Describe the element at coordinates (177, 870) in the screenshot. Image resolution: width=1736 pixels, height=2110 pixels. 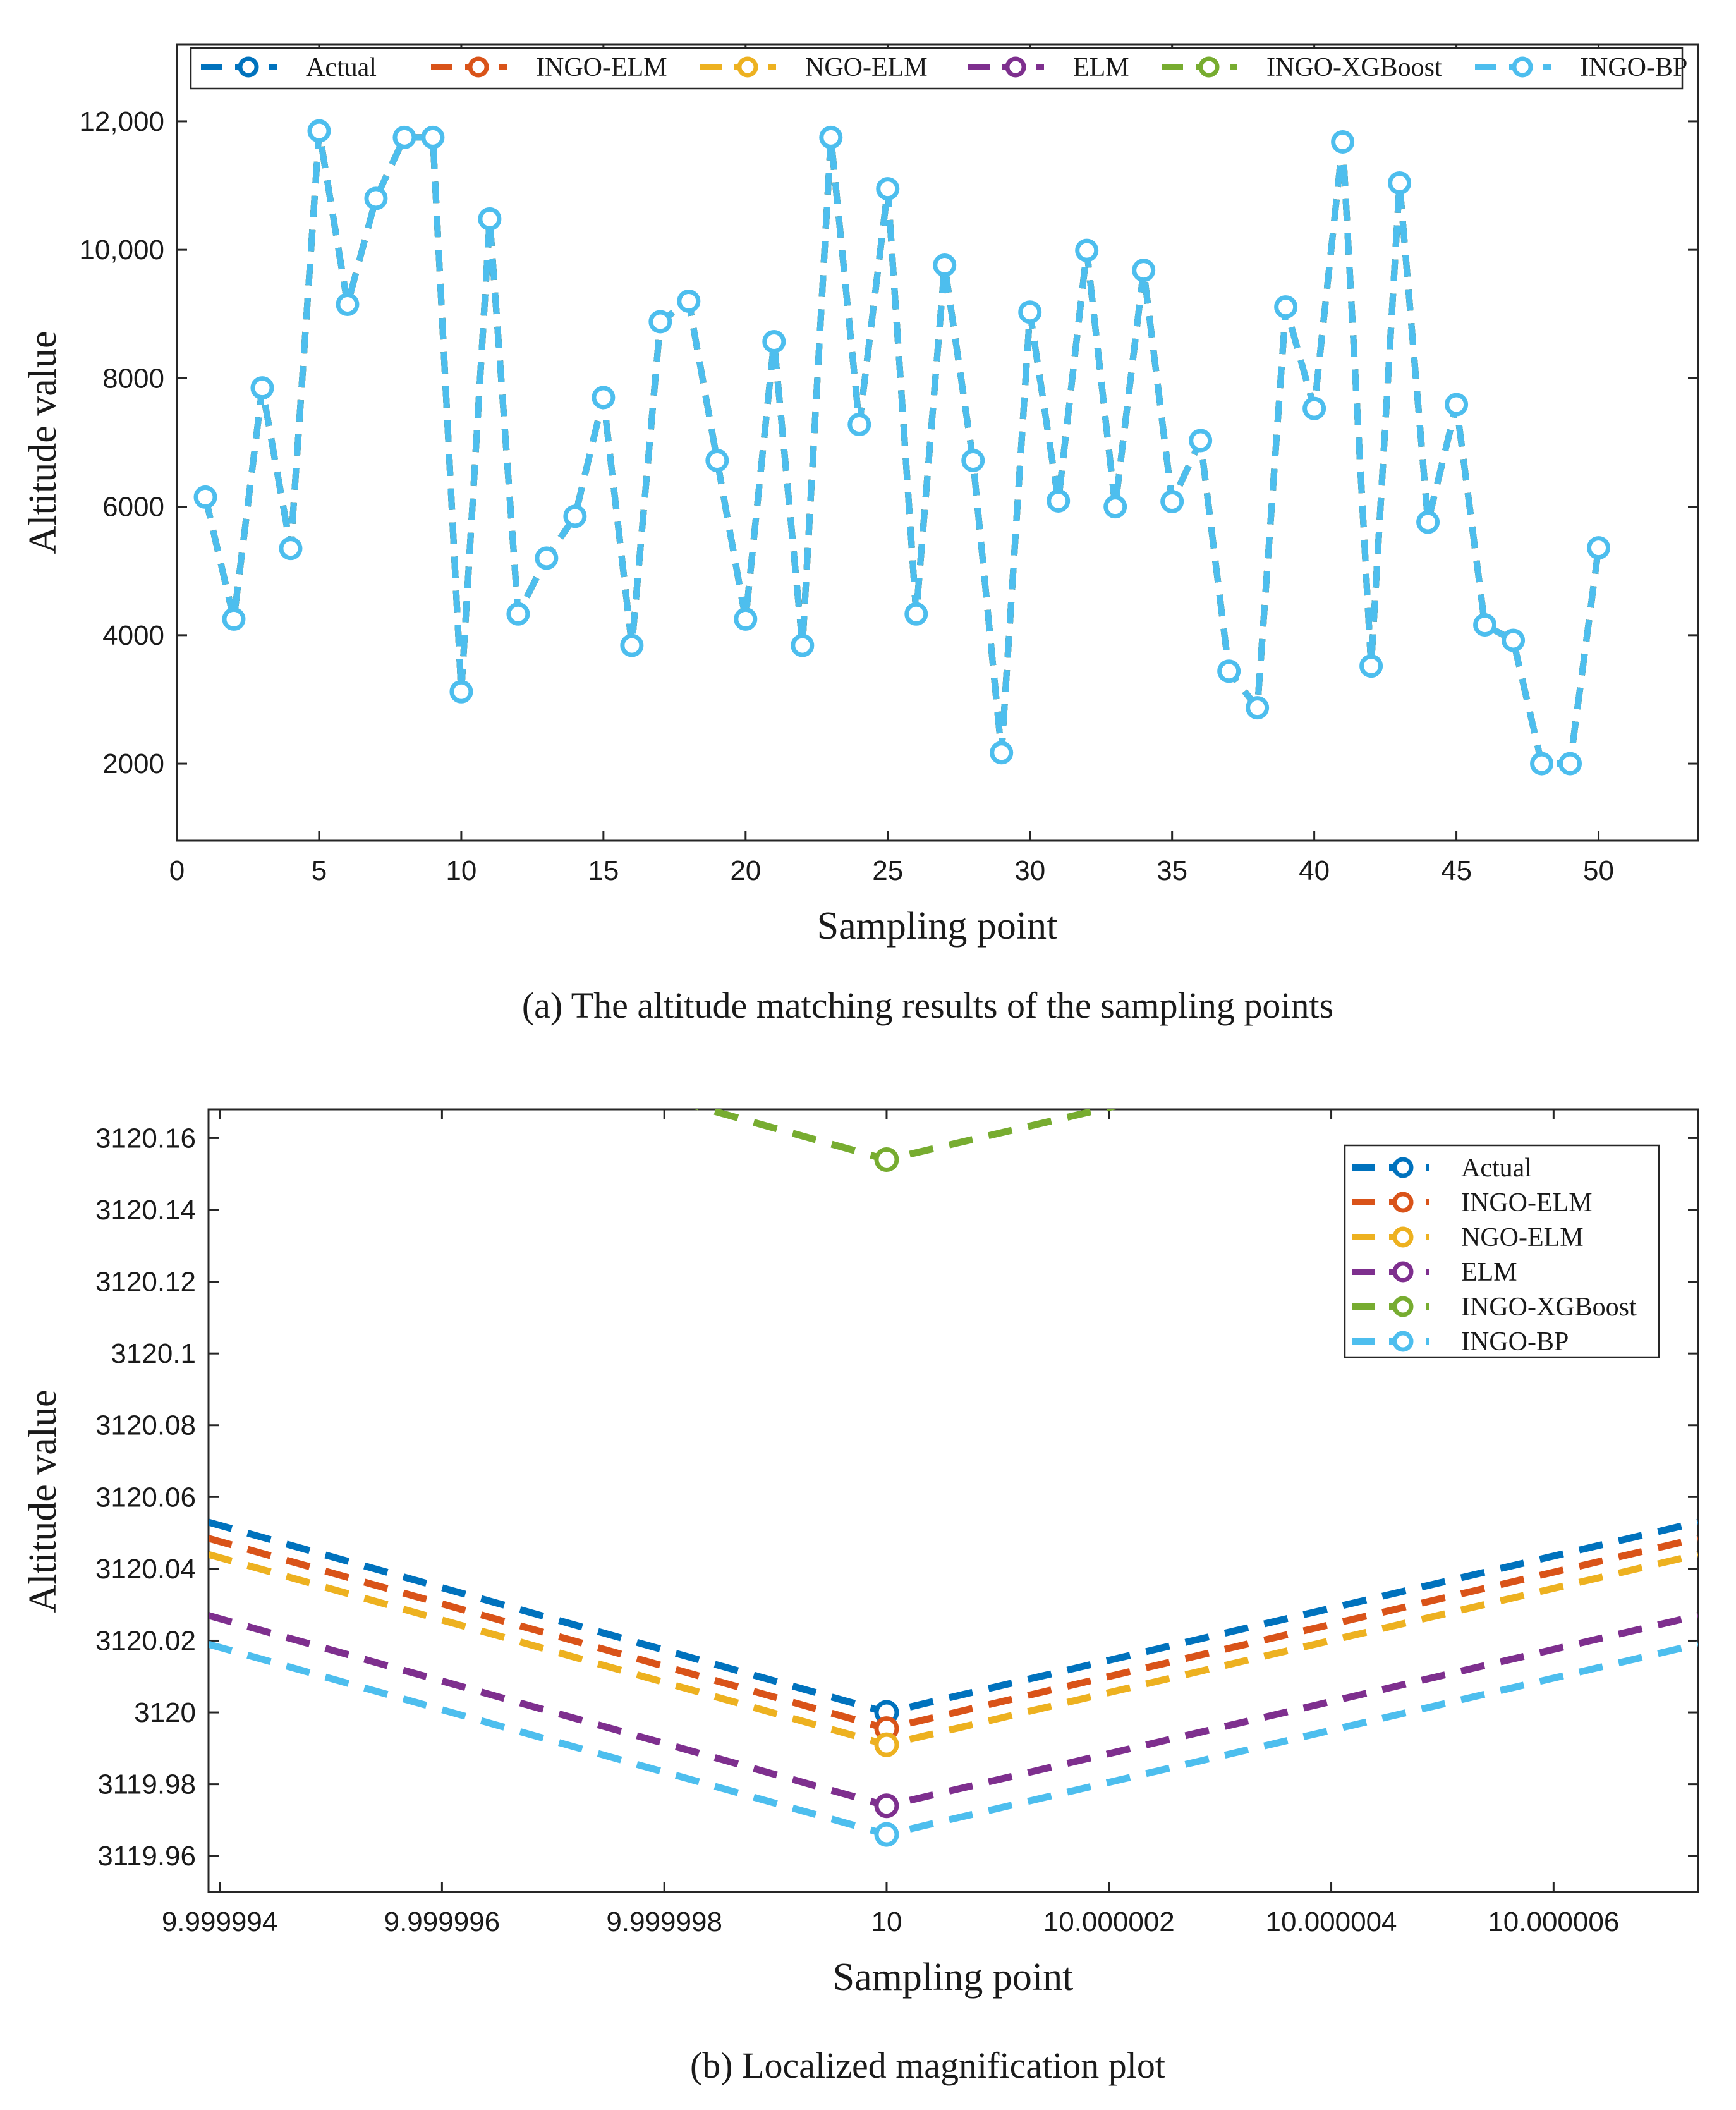
I see `x-tick-label-a: 0` at that location.